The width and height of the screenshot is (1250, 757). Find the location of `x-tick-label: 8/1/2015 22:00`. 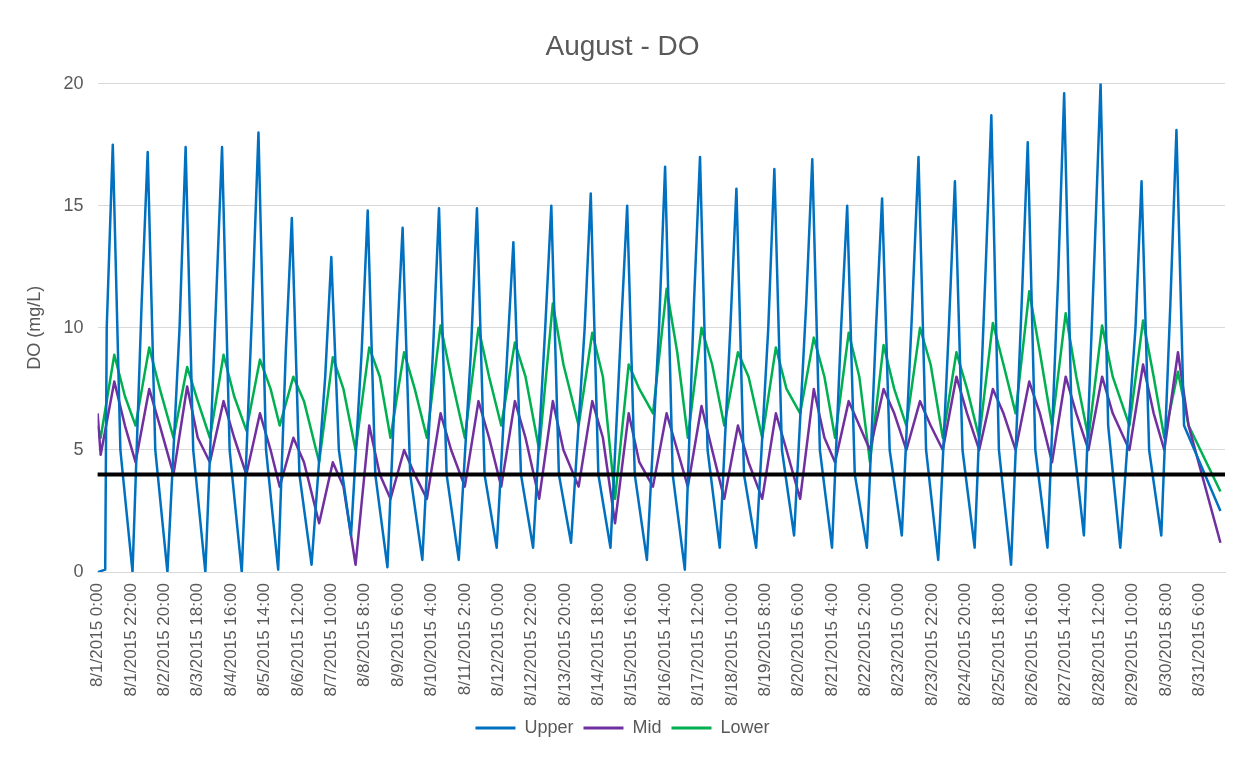

x-tick-label: 8/1/2015 22:00 is located at coordinates (130, 640).